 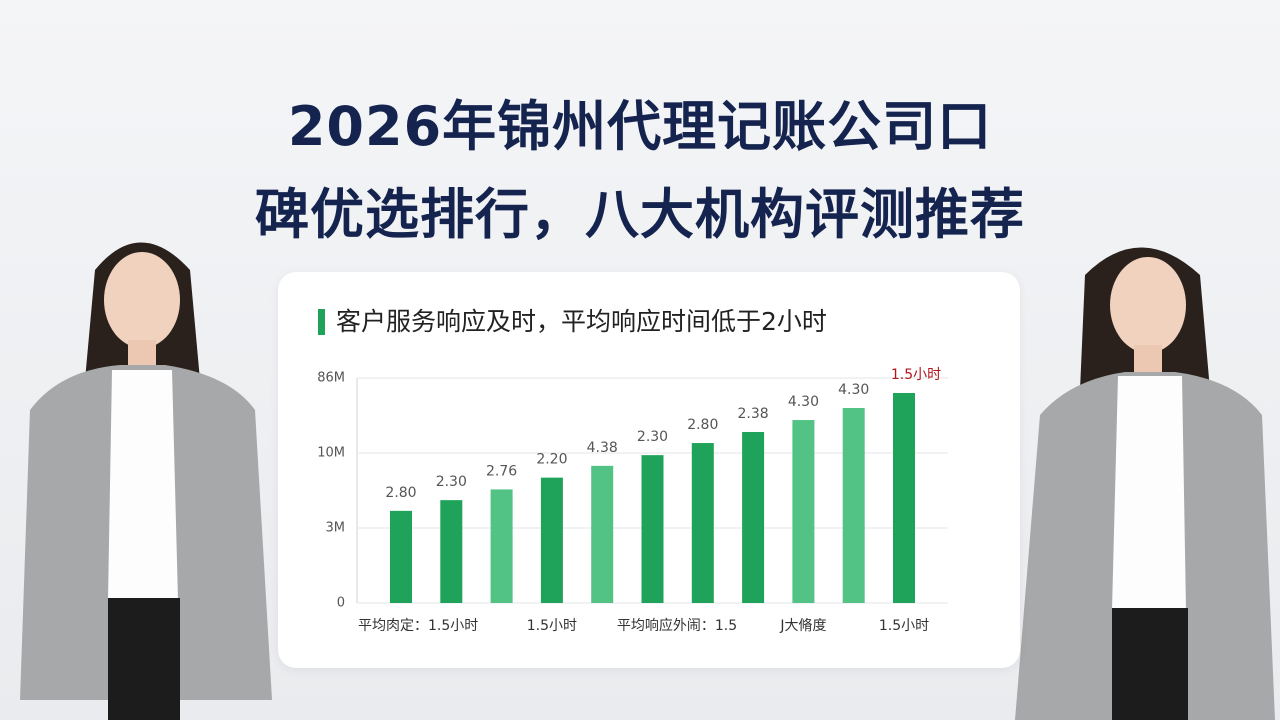 What do you see at coordinates (581, 321) in the screenshot?
I see `chart-title: 客户服务响应及时，平均响应时间低于2小时` at bounding box center [581, 321].